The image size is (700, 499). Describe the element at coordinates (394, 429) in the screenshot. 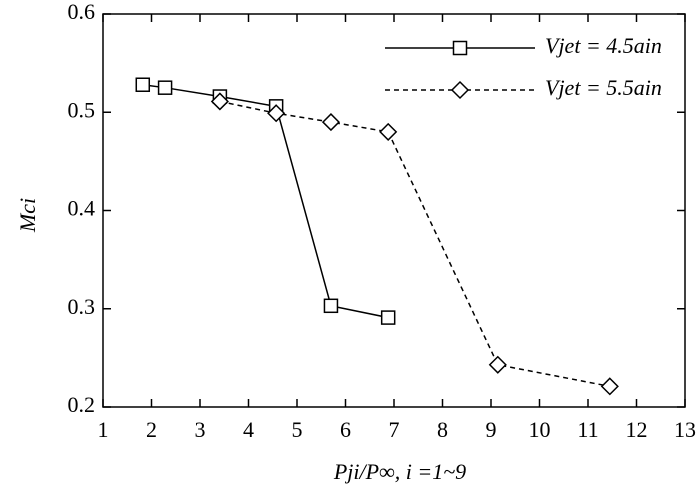

I see `x-tick-label: 7` at that location.